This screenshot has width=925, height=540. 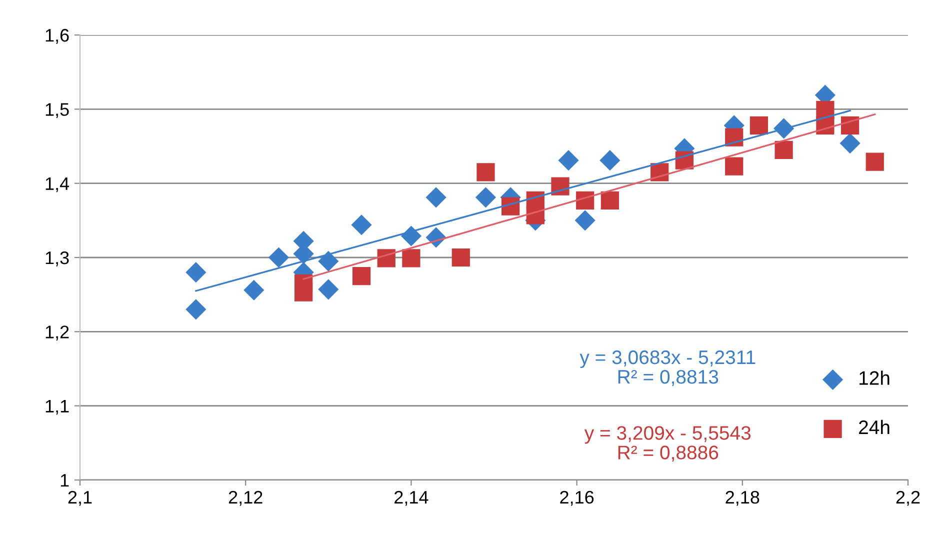 What do you see at coordinates (667, 444) in the screenshot?
I see `annotation: y = 3,209x - 5,5543 R² = 0,8886` at bounding box center [667, 444].